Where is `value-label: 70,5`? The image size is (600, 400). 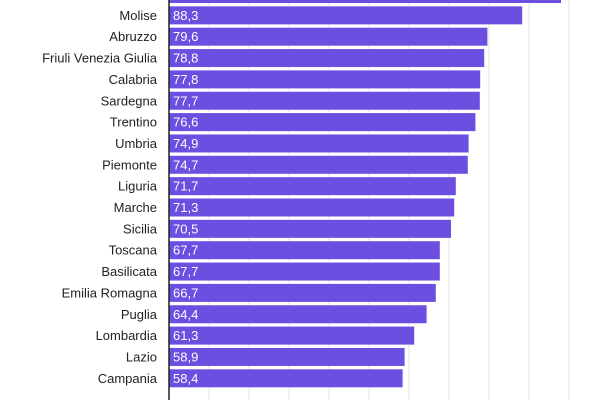 value-label: 70,5 is located at coordinates (185, 228).